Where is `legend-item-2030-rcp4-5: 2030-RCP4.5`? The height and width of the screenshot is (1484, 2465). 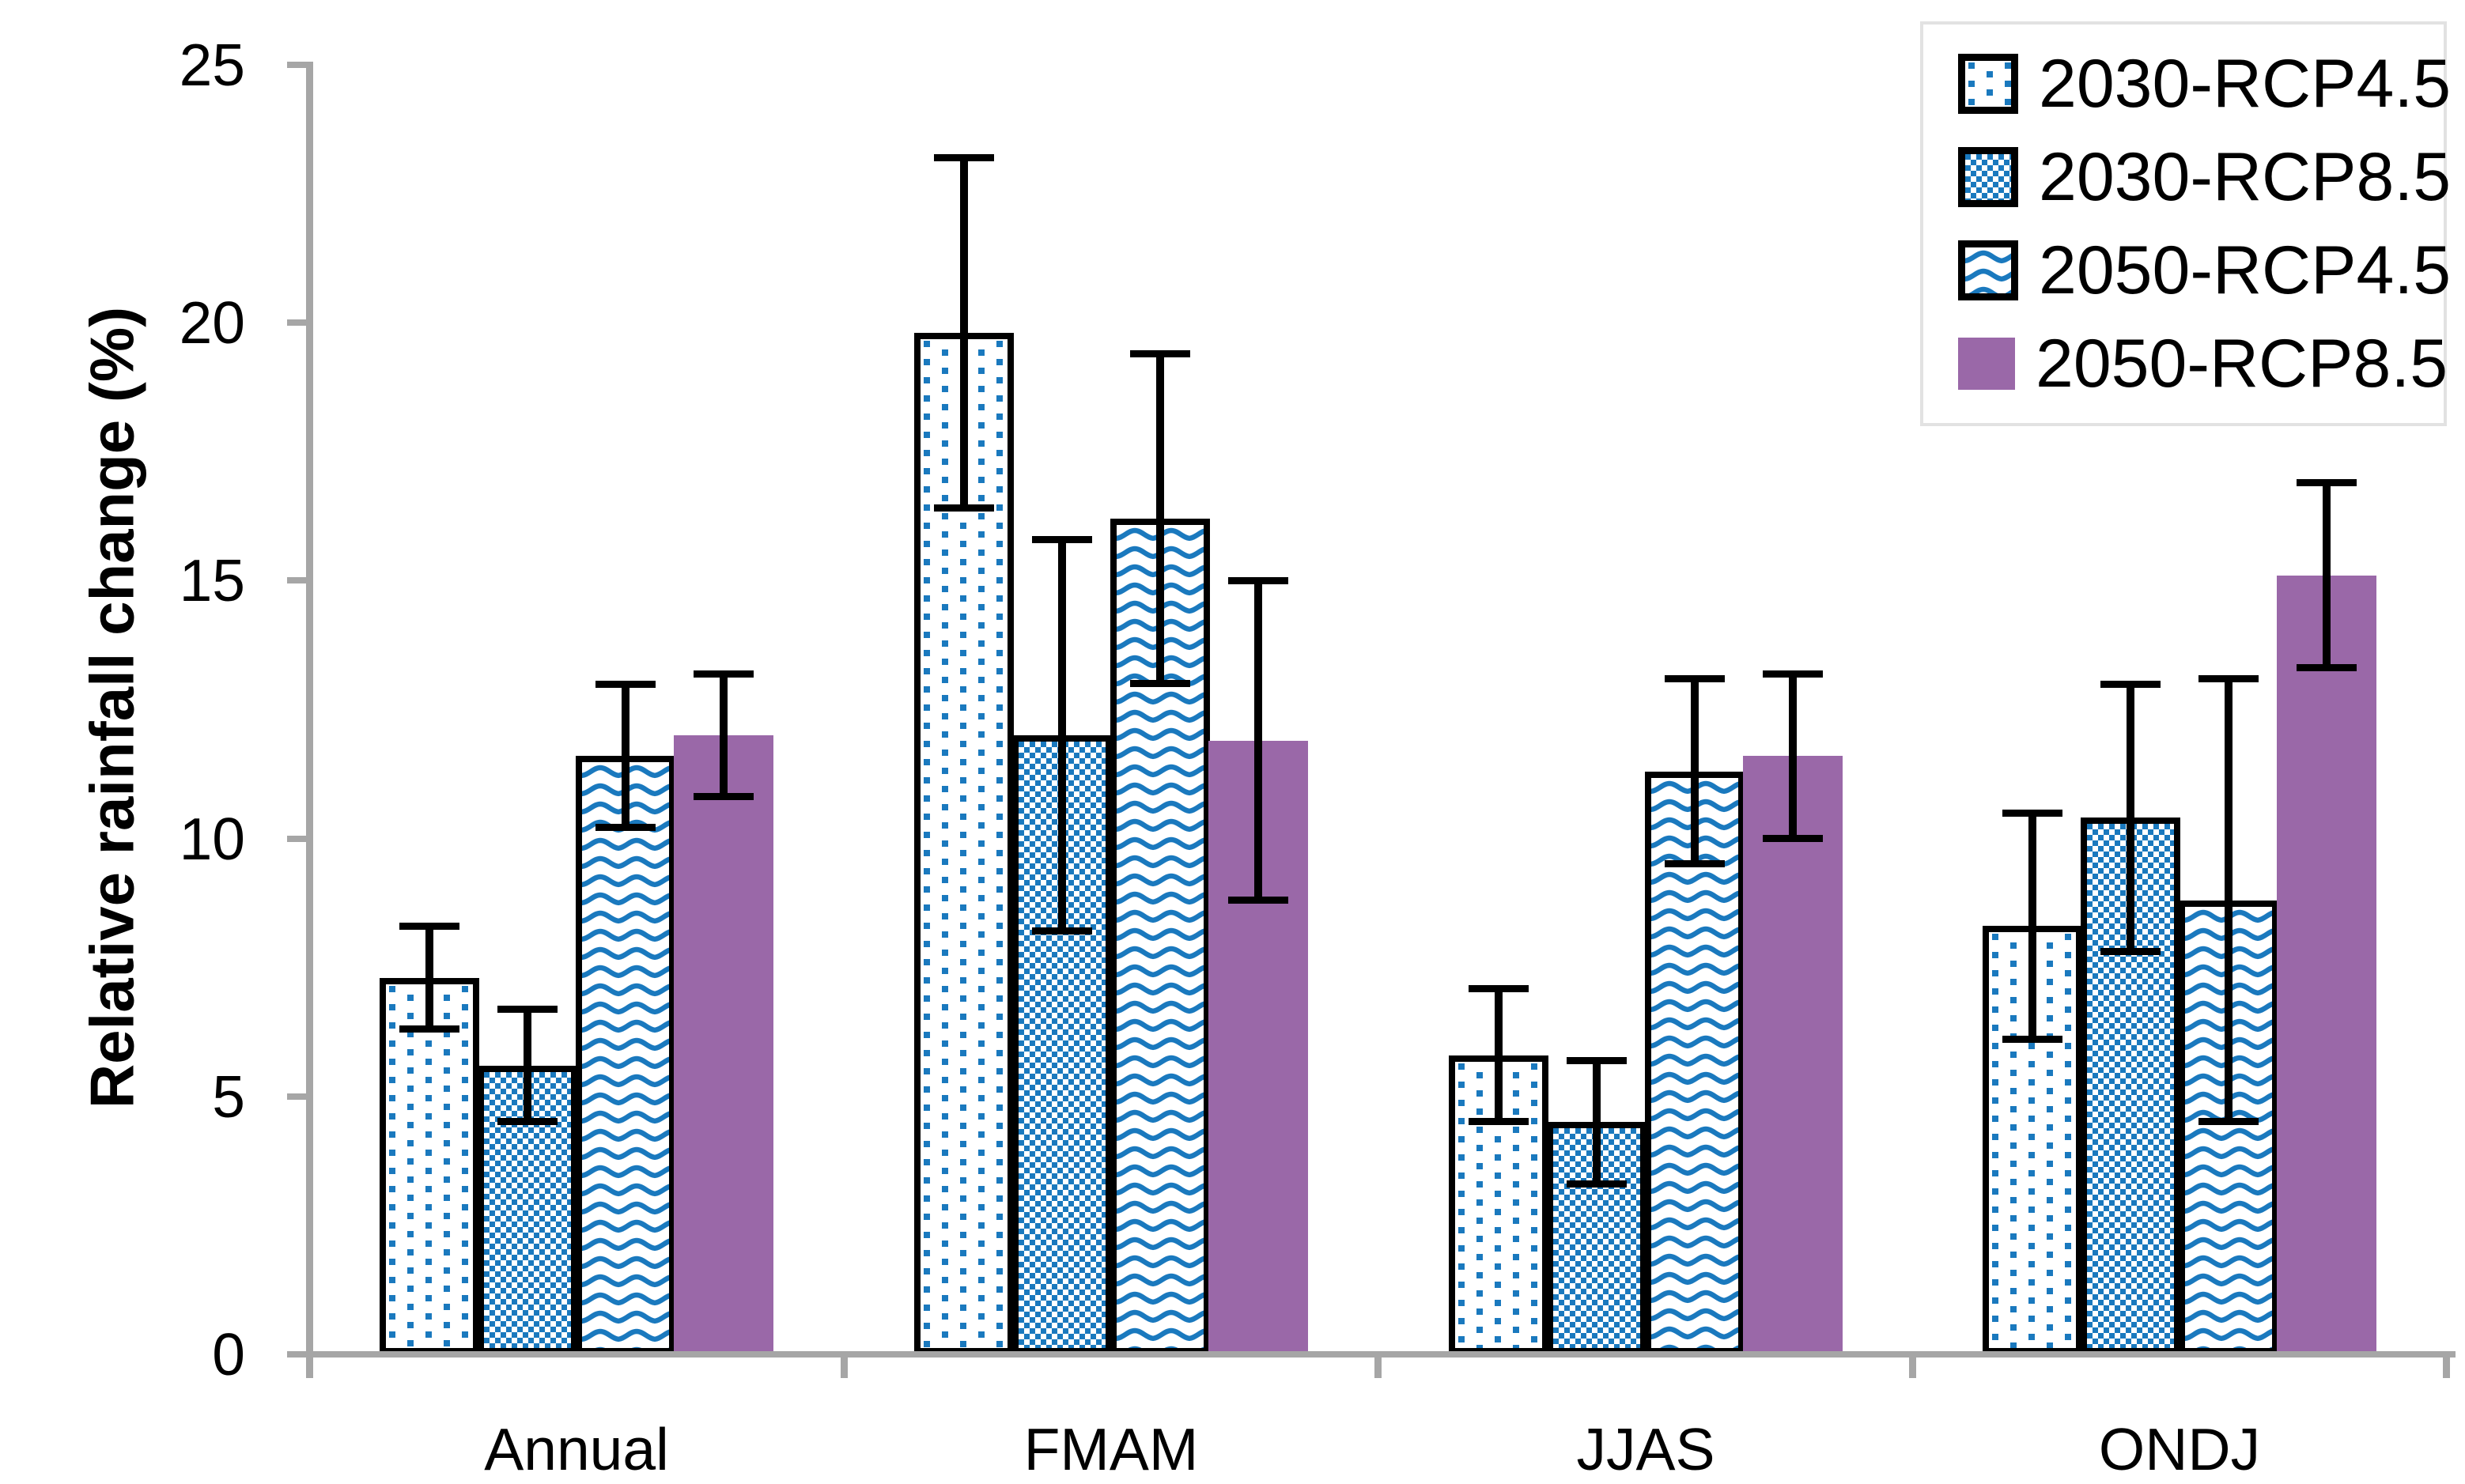 legend-item-2030-rcp4-5: 2030-RCP4.5 is located at coordinates (2204, 84).